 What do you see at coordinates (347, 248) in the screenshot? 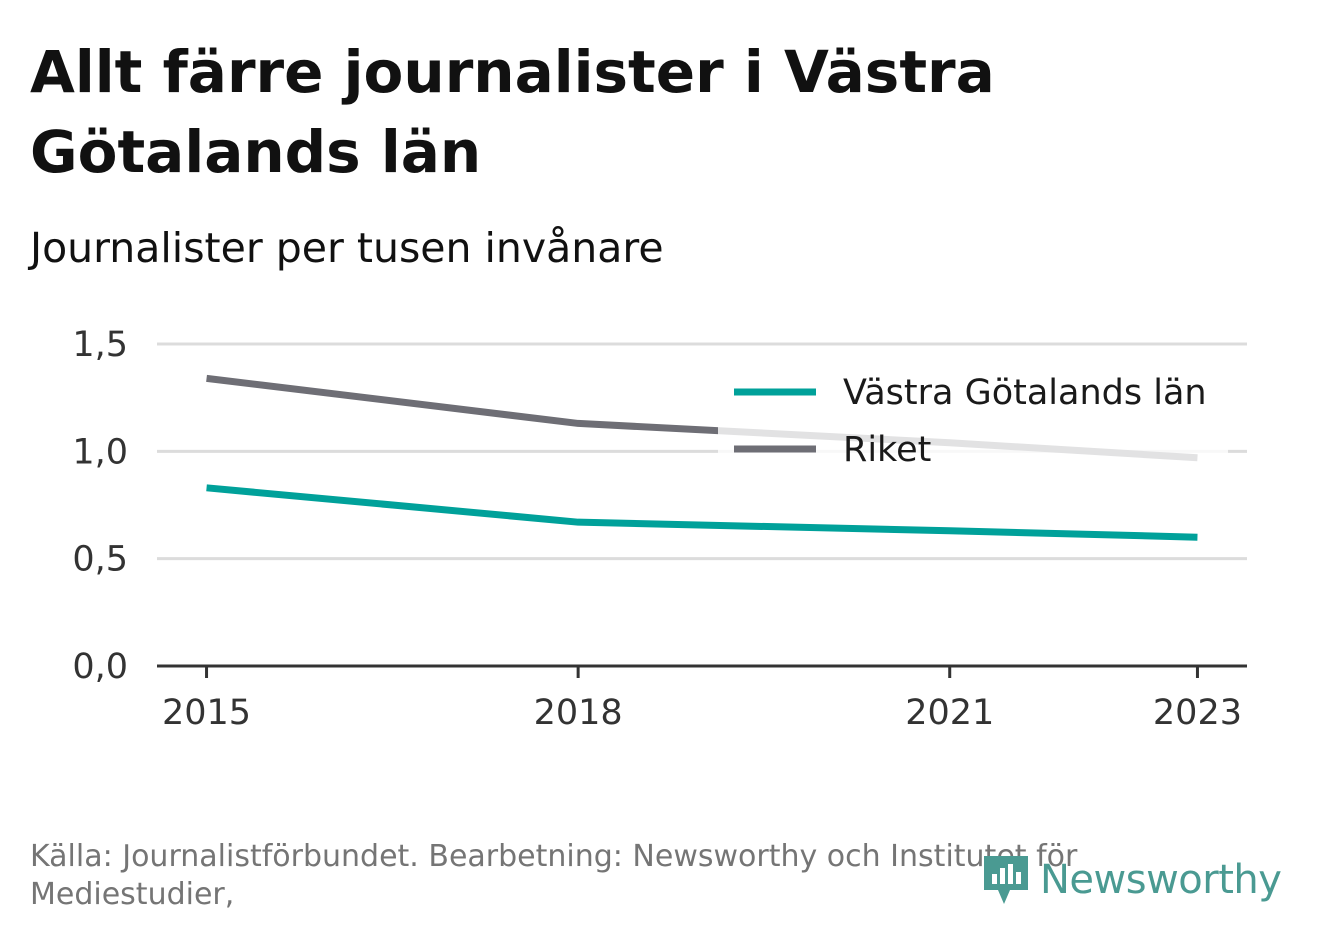
I see `chart-subtitle: Journalister per tusen invånare` at bounding box center [347, 248].